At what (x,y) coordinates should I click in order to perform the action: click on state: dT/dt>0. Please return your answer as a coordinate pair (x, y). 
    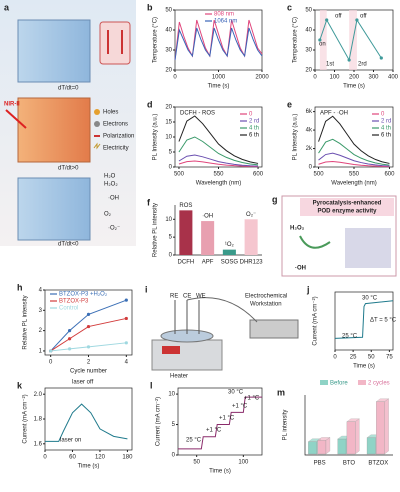
    Looking at the image, I should click on (68, 169).